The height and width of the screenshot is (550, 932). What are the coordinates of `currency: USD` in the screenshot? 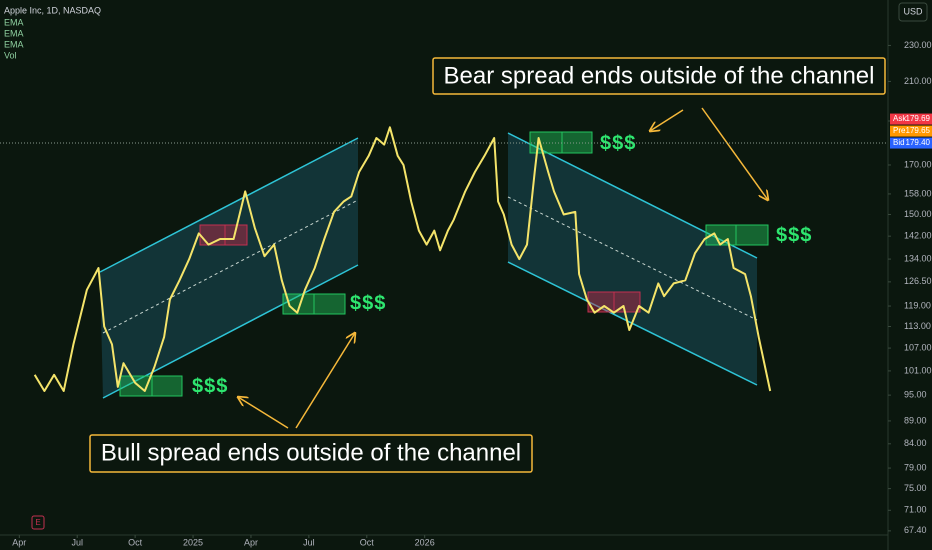 It's located at (913, 11).